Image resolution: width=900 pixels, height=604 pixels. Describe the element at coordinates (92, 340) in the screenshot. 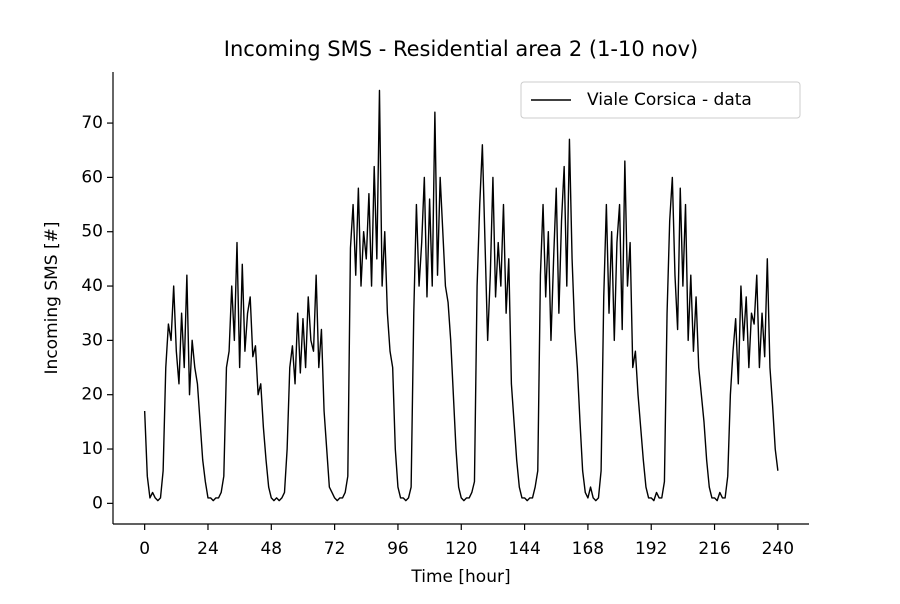

I see `y-tick-label: 30` at that location.